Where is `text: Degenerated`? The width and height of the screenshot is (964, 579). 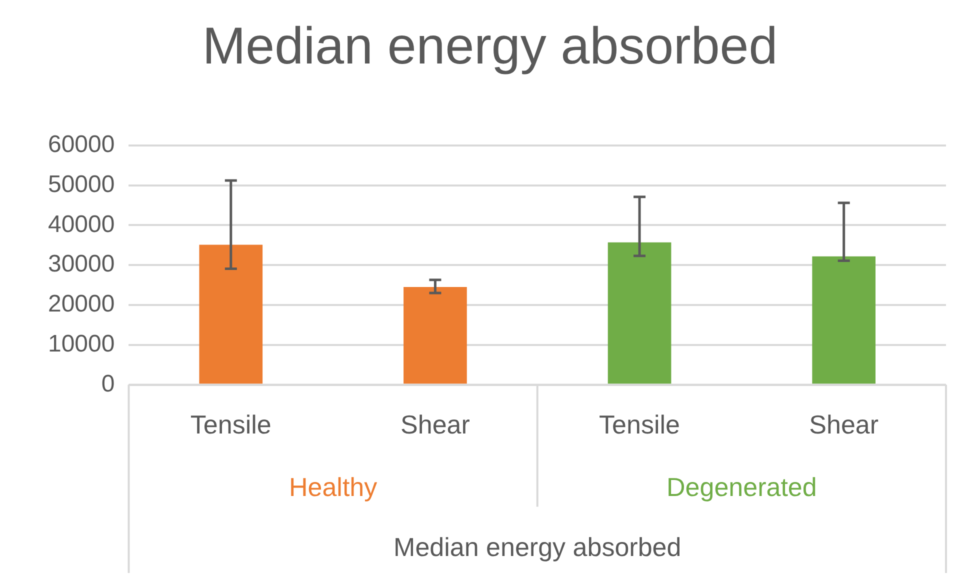 text: Degenerated is located at coordinates (741, 487).